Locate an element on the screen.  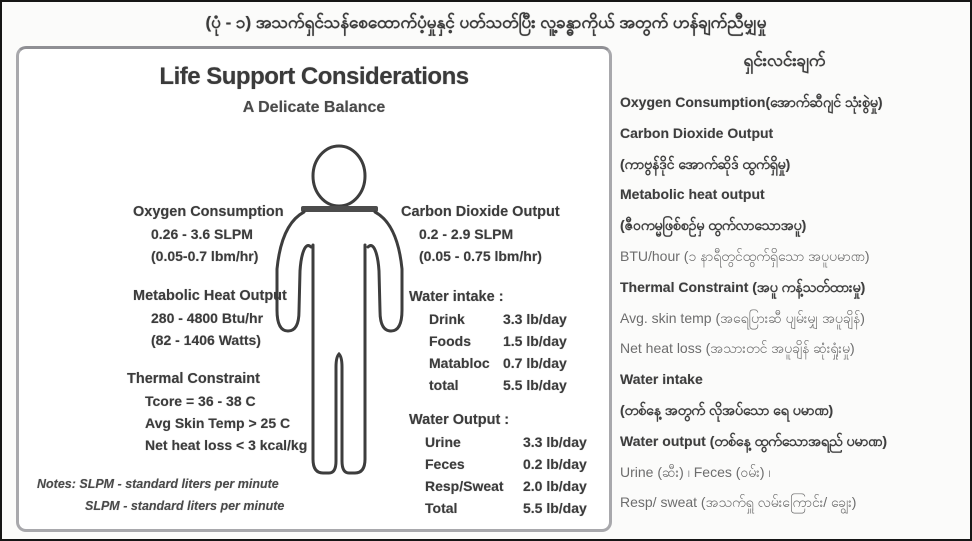
water-intake-heading: Water intake : is located at coordinates (456, 297).